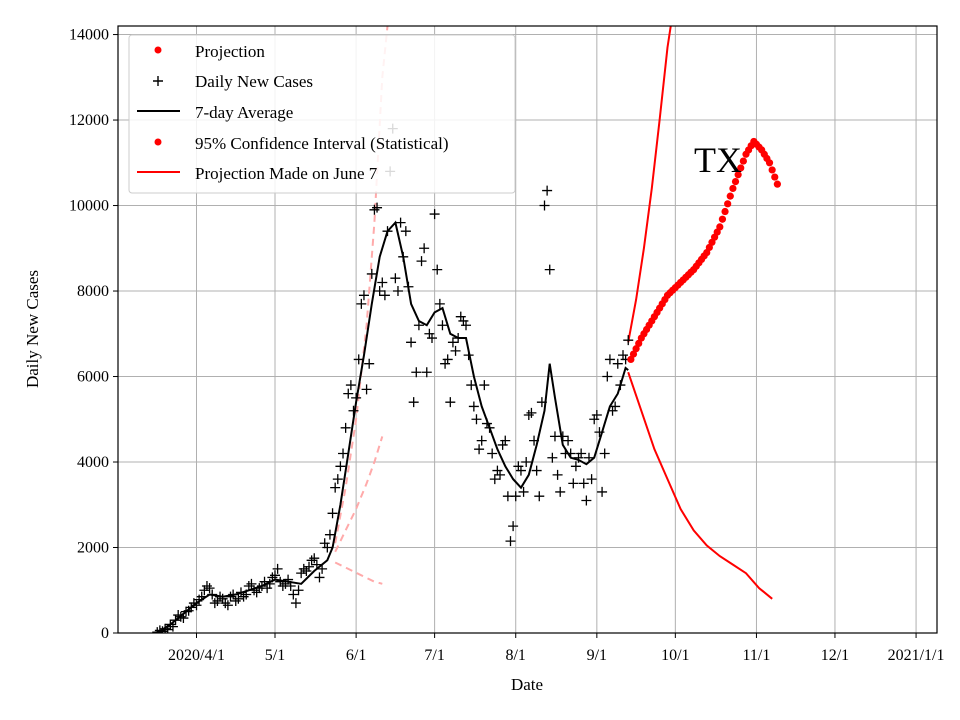  What do you see at coordinates (158, 81) in the screenshot?
I see `legend-marker-daily-cases` at bounding box center [158, 81].